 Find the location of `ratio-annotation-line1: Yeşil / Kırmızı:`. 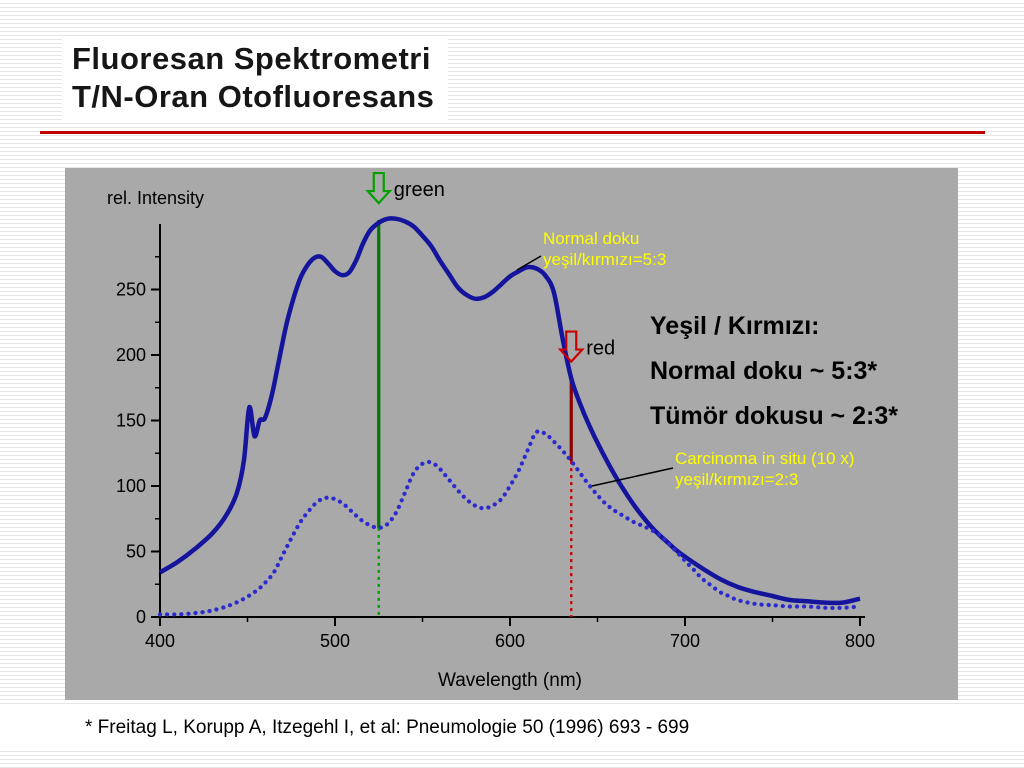

ratio-annotation-line1: Yeşil / Kırmızı: is located at coordinates (735, 326).